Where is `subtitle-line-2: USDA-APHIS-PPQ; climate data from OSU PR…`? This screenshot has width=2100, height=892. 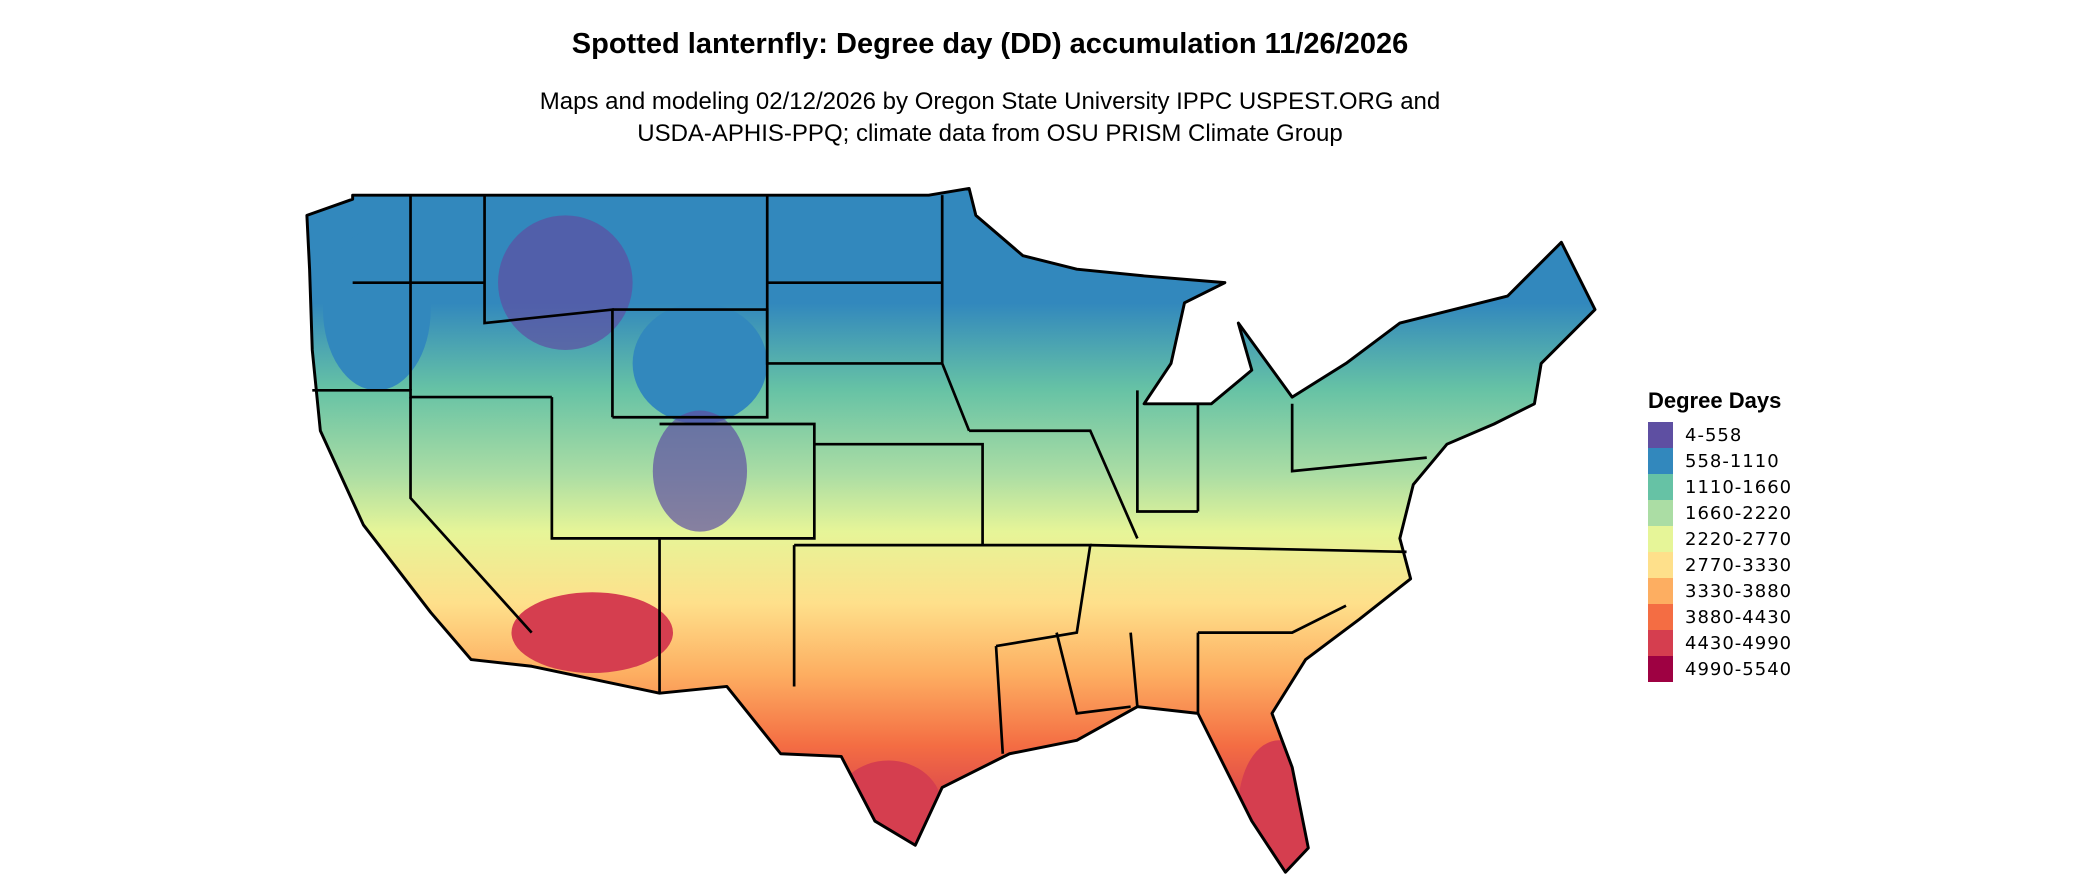 subtitle-line-2: USDA-APHIS-PPQ; climate data from OSU PR… is located at coordinates (990, 133).